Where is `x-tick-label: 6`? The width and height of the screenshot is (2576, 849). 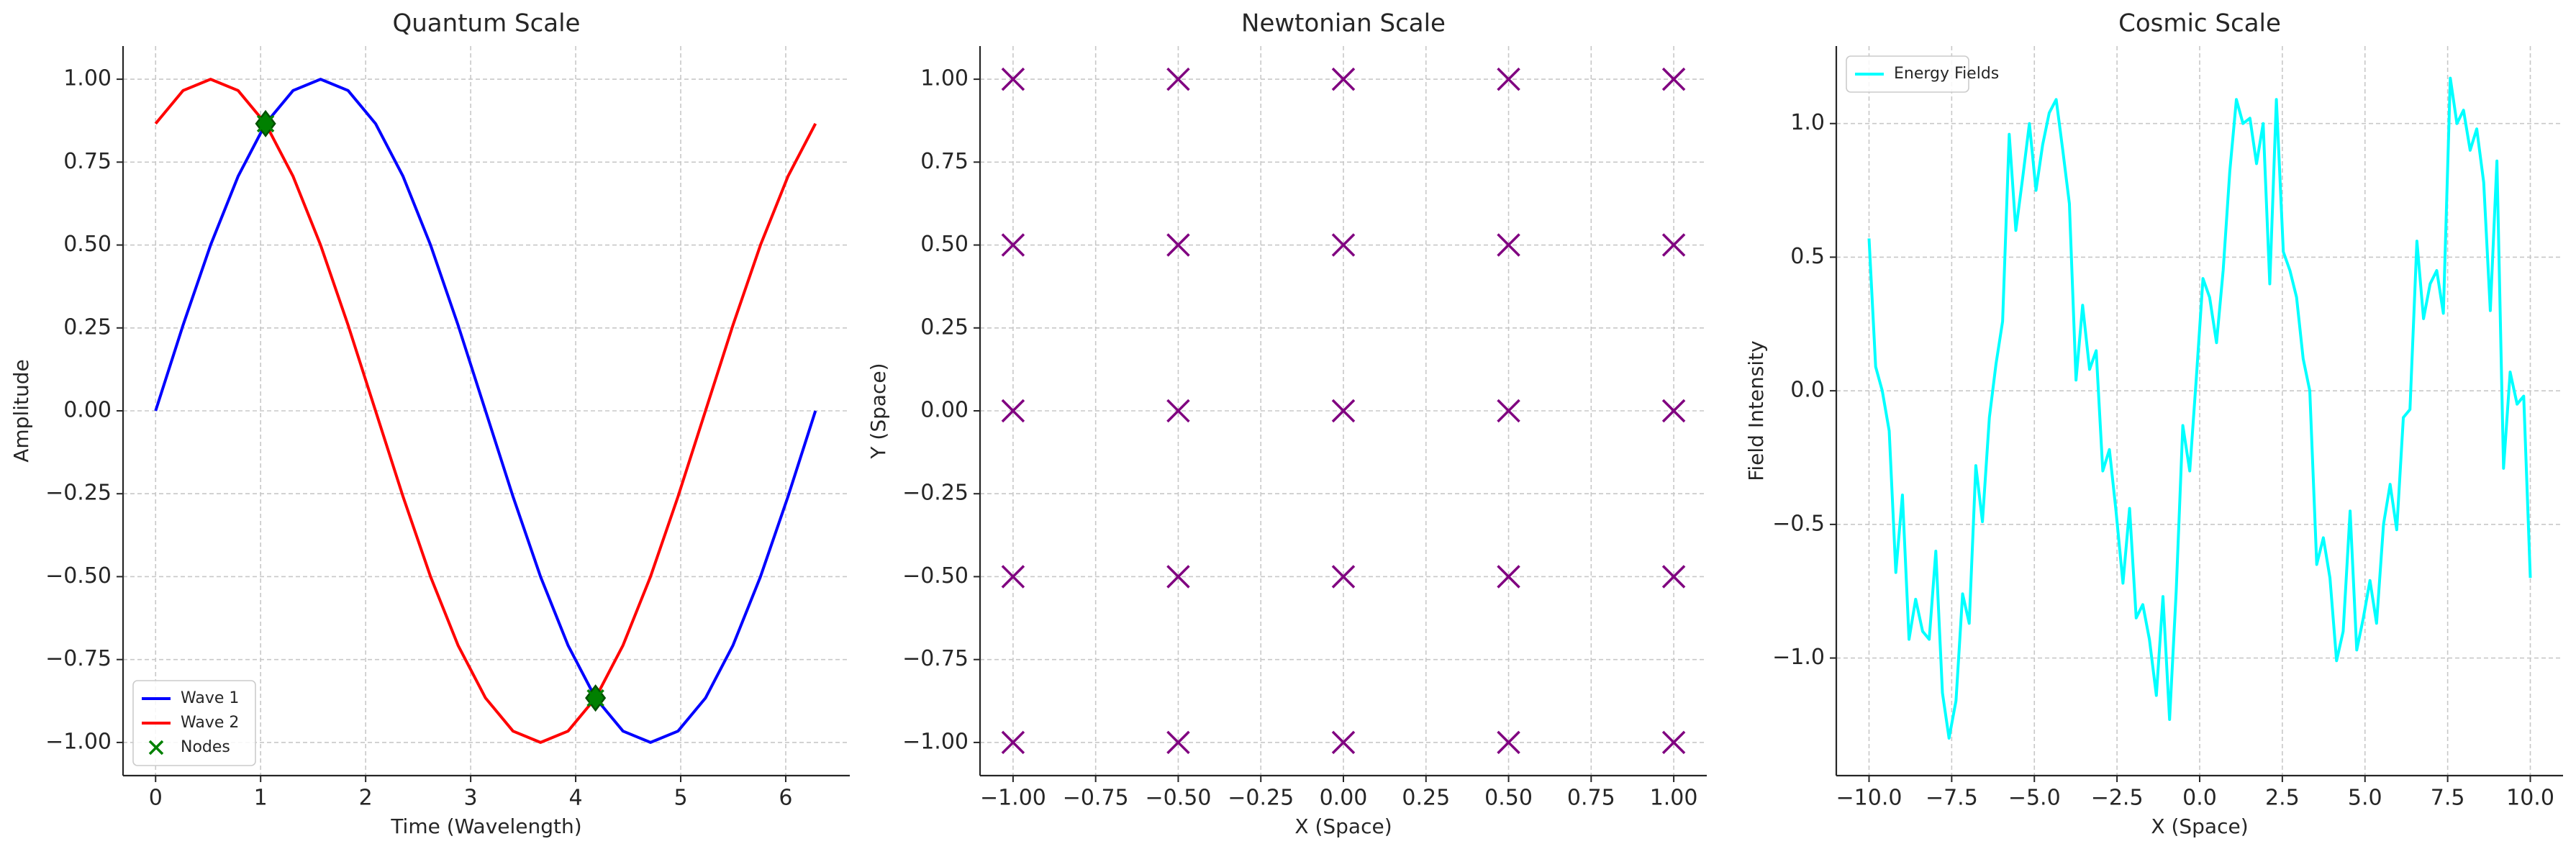
x-tick-label: 6 is located at coordinates (786, 798).